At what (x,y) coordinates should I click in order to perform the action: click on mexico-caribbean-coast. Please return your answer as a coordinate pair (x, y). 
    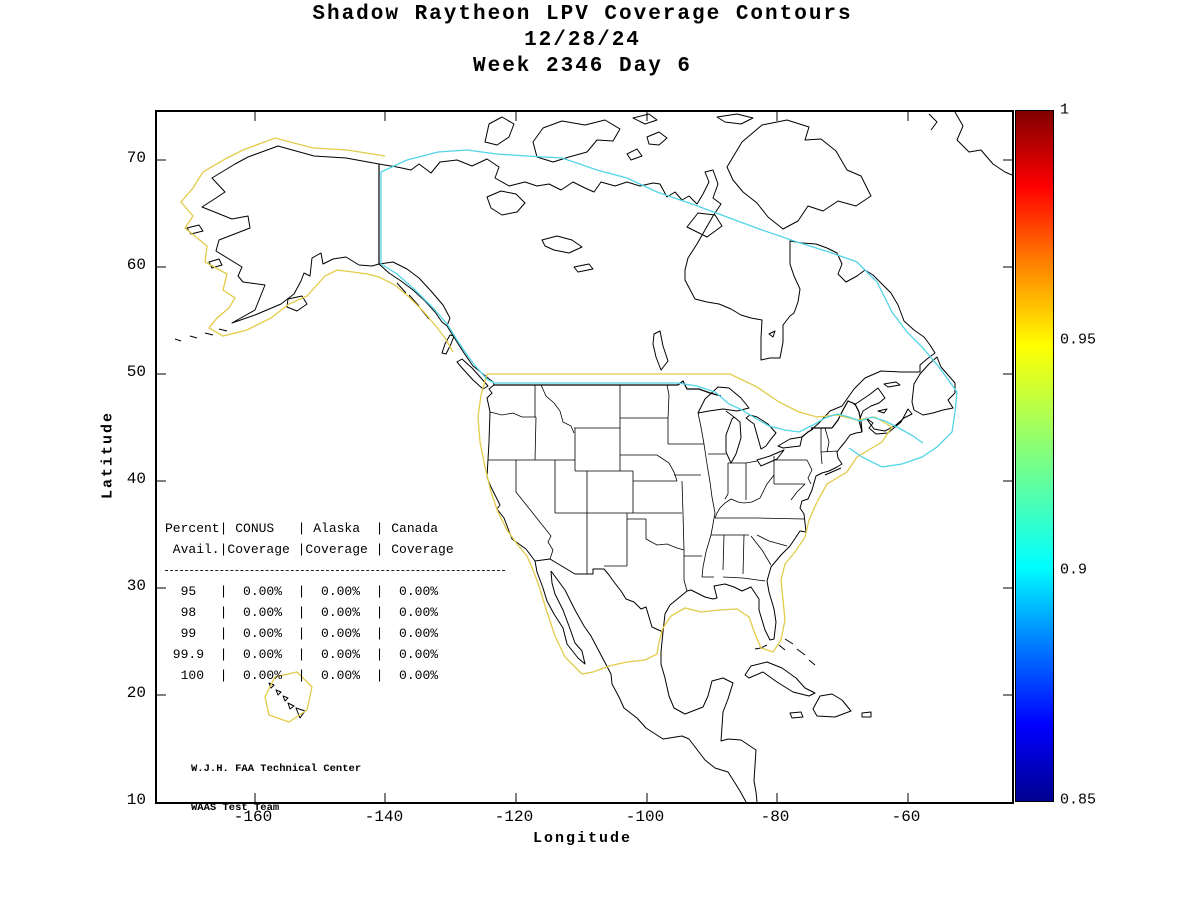
    Looking at the image, I should click on (709, 716).